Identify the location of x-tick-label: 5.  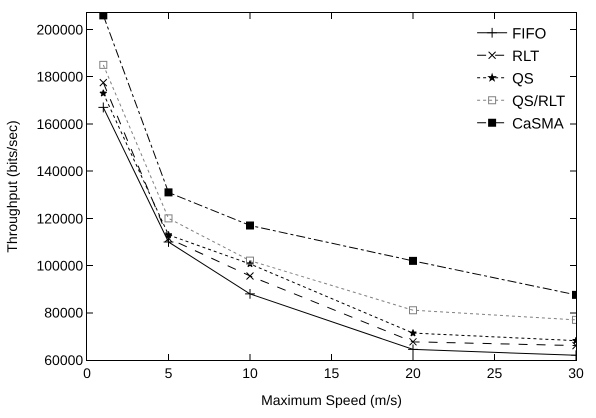
(168, 372).